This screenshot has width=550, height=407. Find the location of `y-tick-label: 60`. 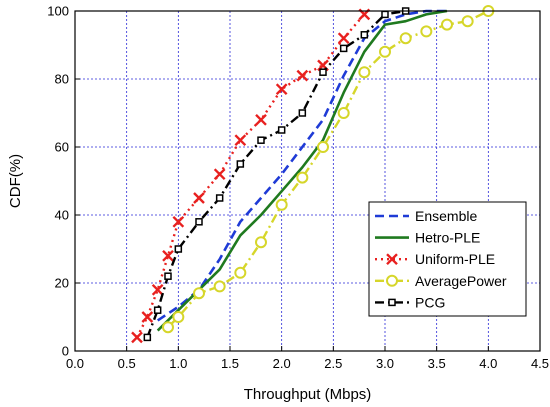

y-tick-label: 60 is located at coordinates (62, 147).